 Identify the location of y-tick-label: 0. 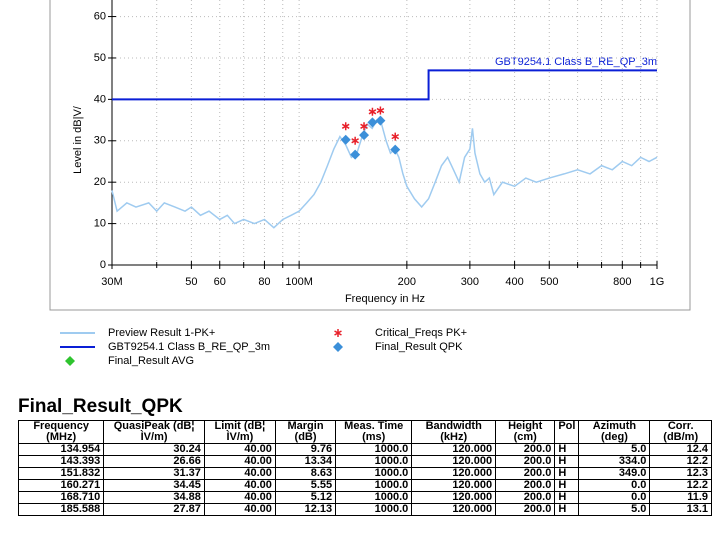
(103, 265).